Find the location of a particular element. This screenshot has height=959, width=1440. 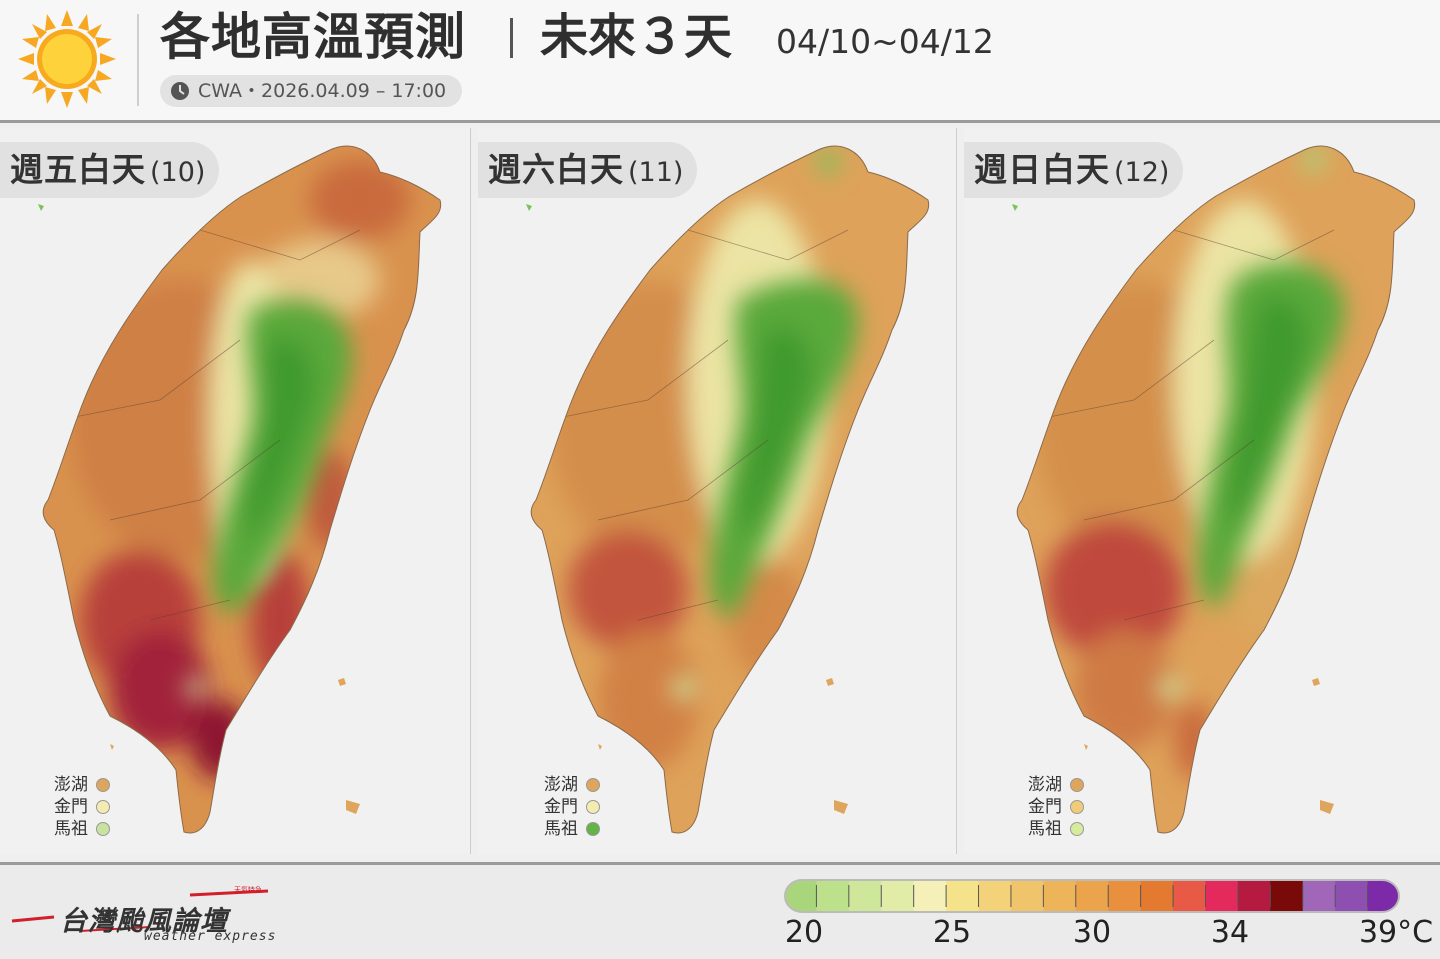

brand-logo: 天氣特急 台灣颱風論壇 weather express is located at coordinates (145, 914).